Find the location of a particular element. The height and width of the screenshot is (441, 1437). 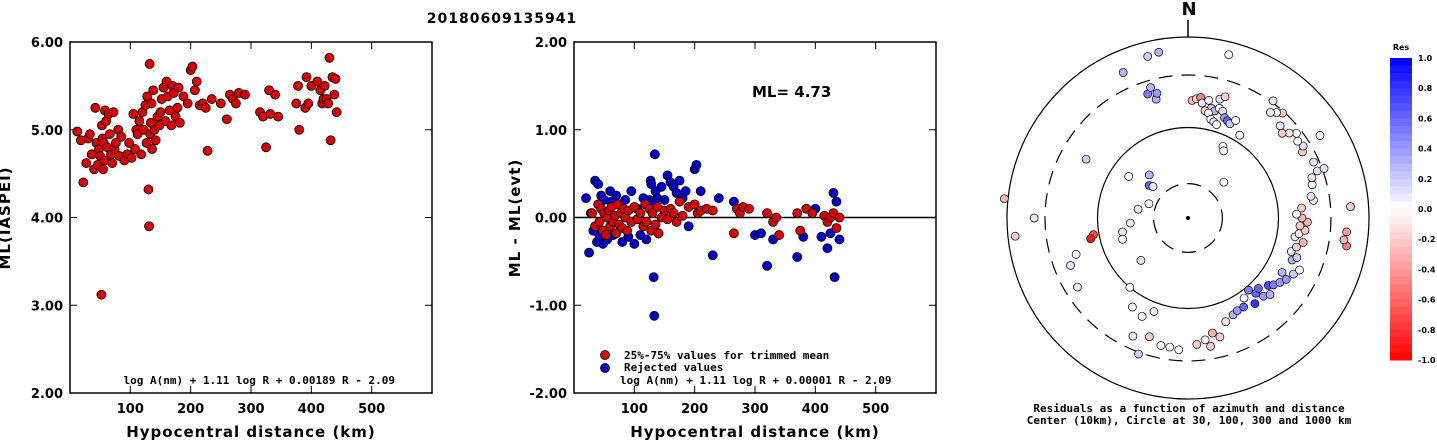

colorbar-tick-label: 0.6 is located at coordinates (1425, 118).